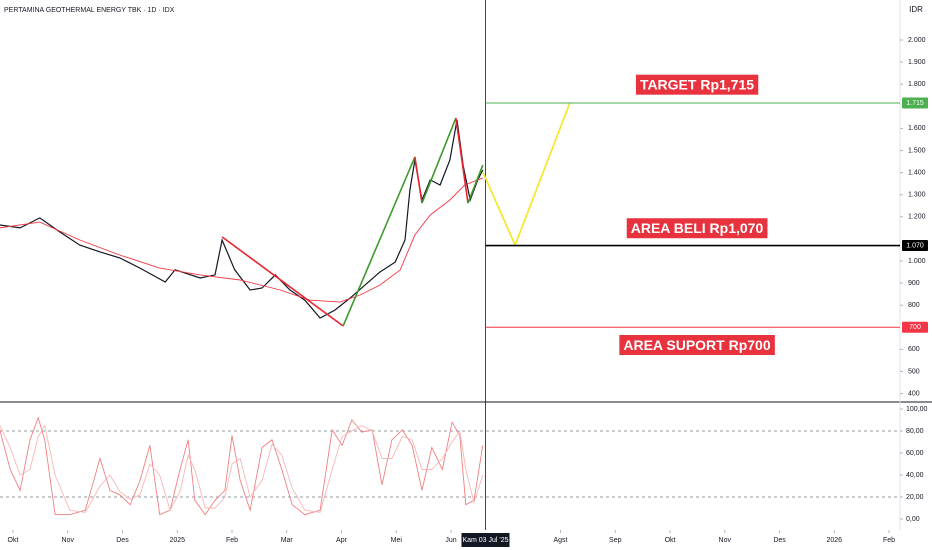 The image size is (932, 550). I want to click on level-label: AREA SUPORT Rp700, so click(697, 345).